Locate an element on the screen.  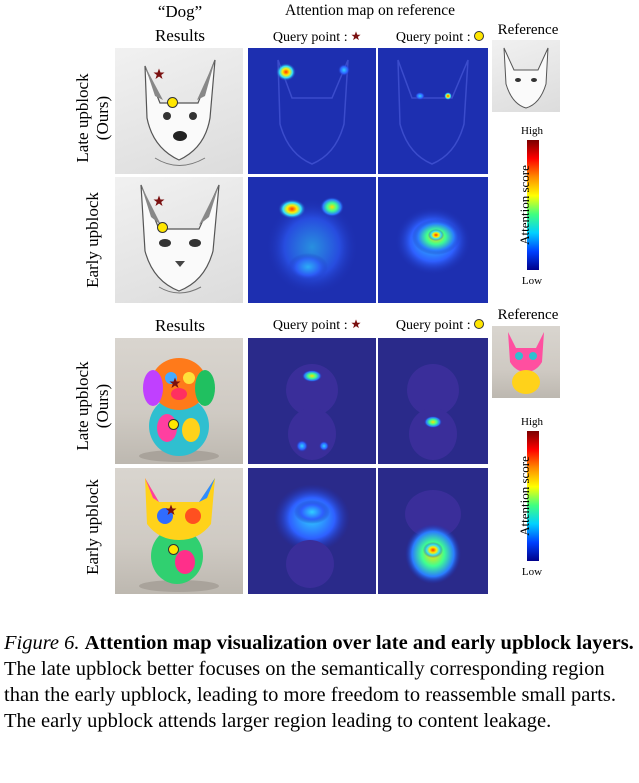
attention-map-late-star-bottom is located at coordinates (312, 401).